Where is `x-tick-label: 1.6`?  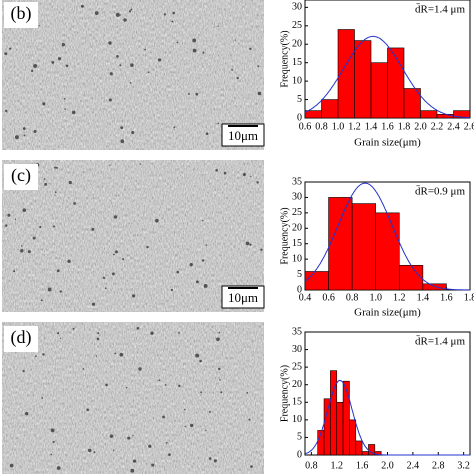 x-tick-label: 1.6 is located at coordinates (362, 465).